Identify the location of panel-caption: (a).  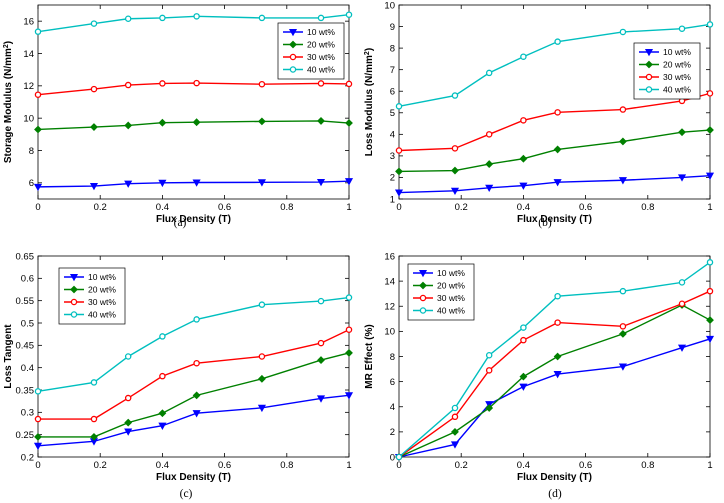
(180, 223).